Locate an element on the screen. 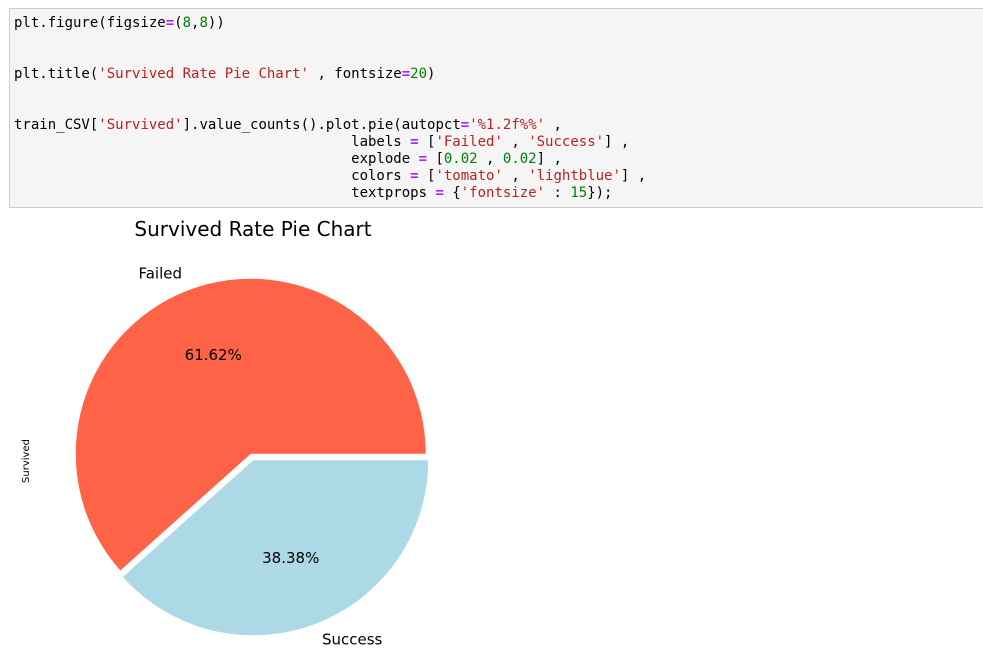 This screenshot has height=671, width=983. pie-value-label: 61.62% is located at coordinates (213, 355).